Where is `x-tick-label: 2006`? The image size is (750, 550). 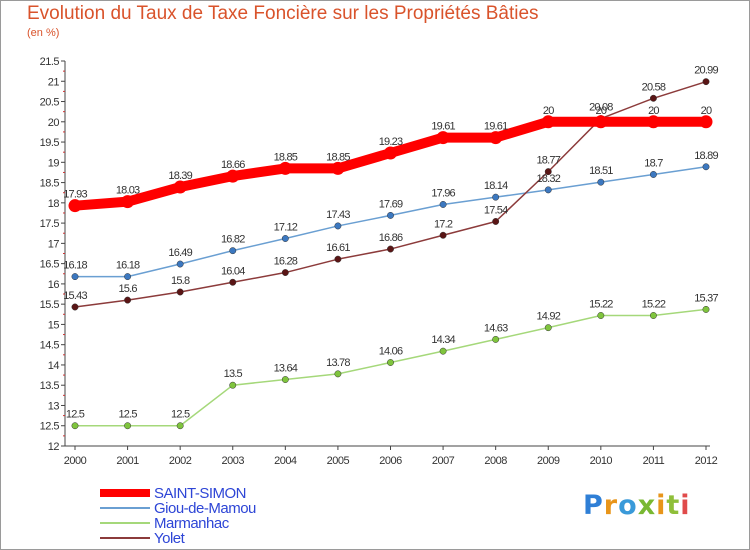 x-tick-label: 2006 is located at coordinates (390, 461).